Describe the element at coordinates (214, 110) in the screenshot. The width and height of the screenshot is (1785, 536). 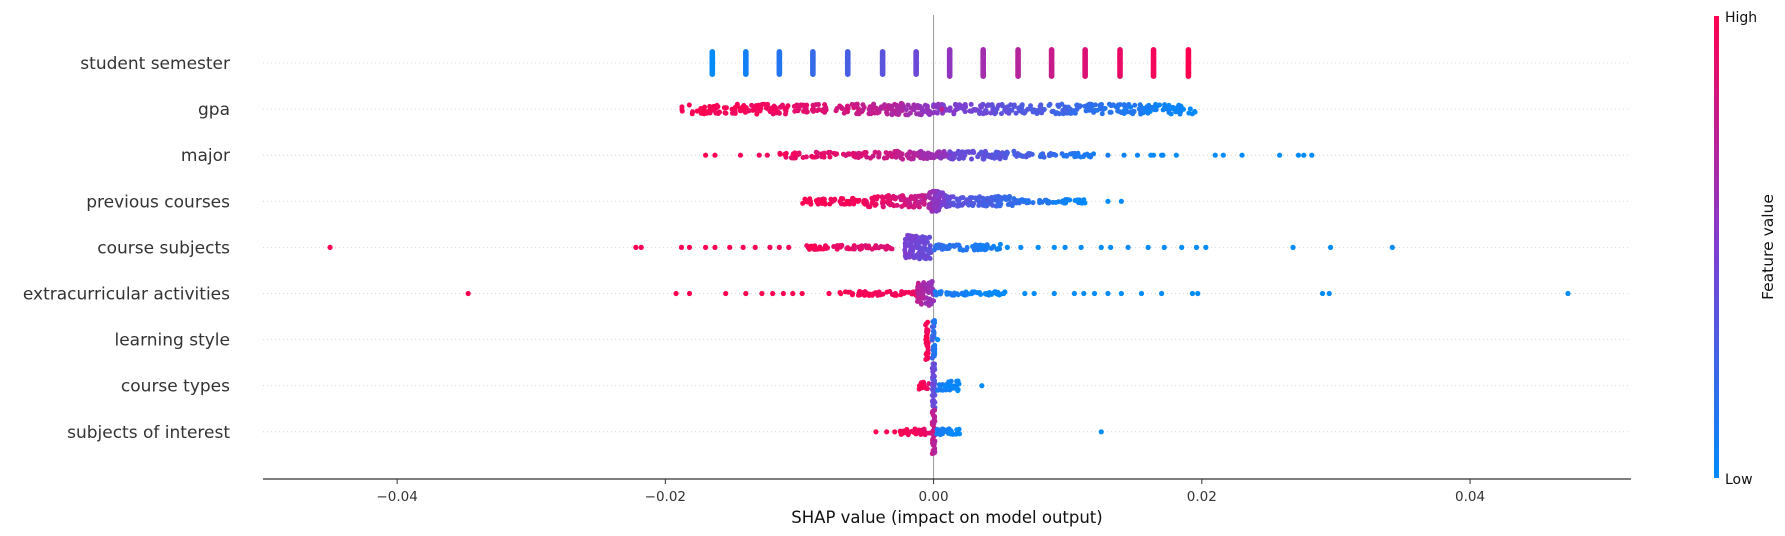
I see `feature-label: gpa` at that location.